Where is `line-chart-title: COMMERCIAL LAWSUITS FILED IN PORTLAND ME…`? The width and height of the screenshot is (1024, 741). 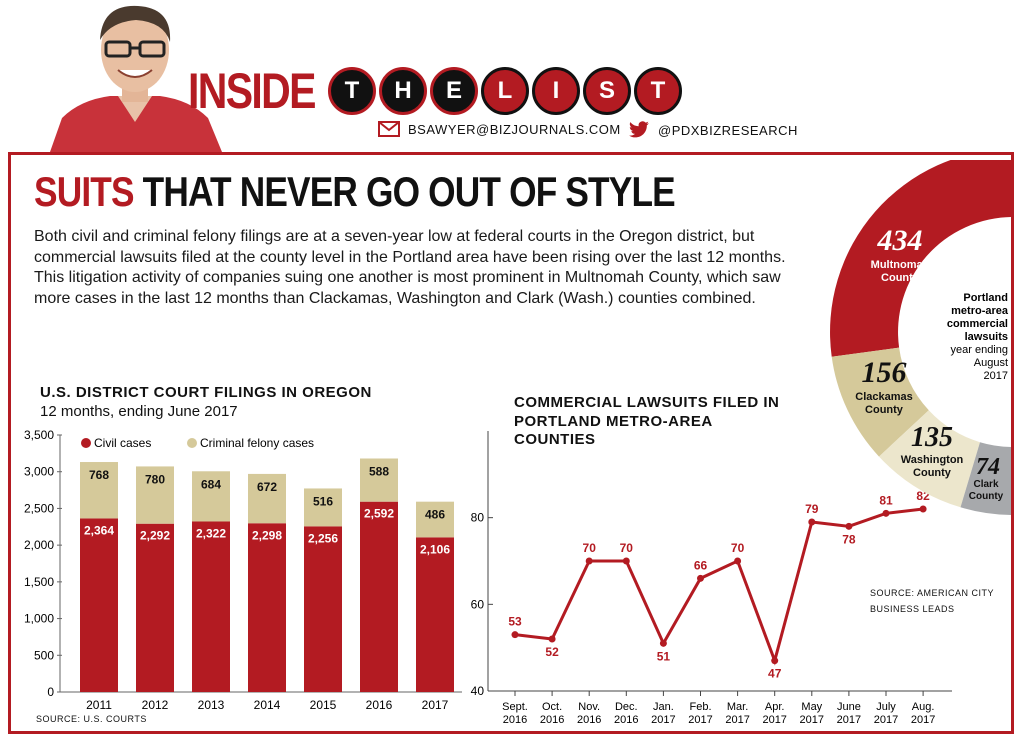
line-chart-title: COMMERCIAL LAWSUITS FILED IN PORTLAND ME… is located at coordinates (647, 421).